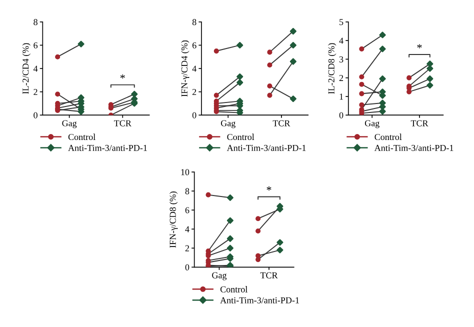  Describe the element at coordinates (26, 68) in the screenshot. I see `y-axis-title: IL-2/CD4 (%)` at that location.